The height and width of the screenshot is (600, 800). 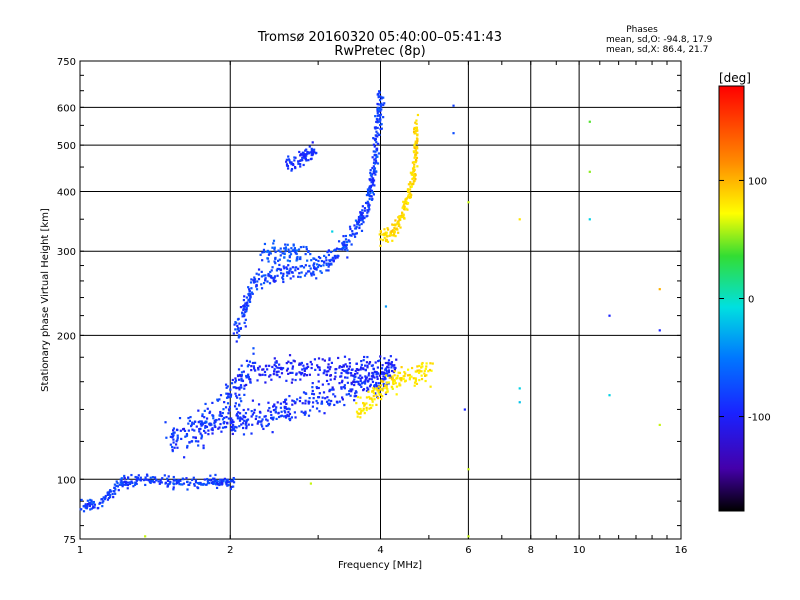 I want to click on y-tick-label: 400, so click(x=66, y=192).